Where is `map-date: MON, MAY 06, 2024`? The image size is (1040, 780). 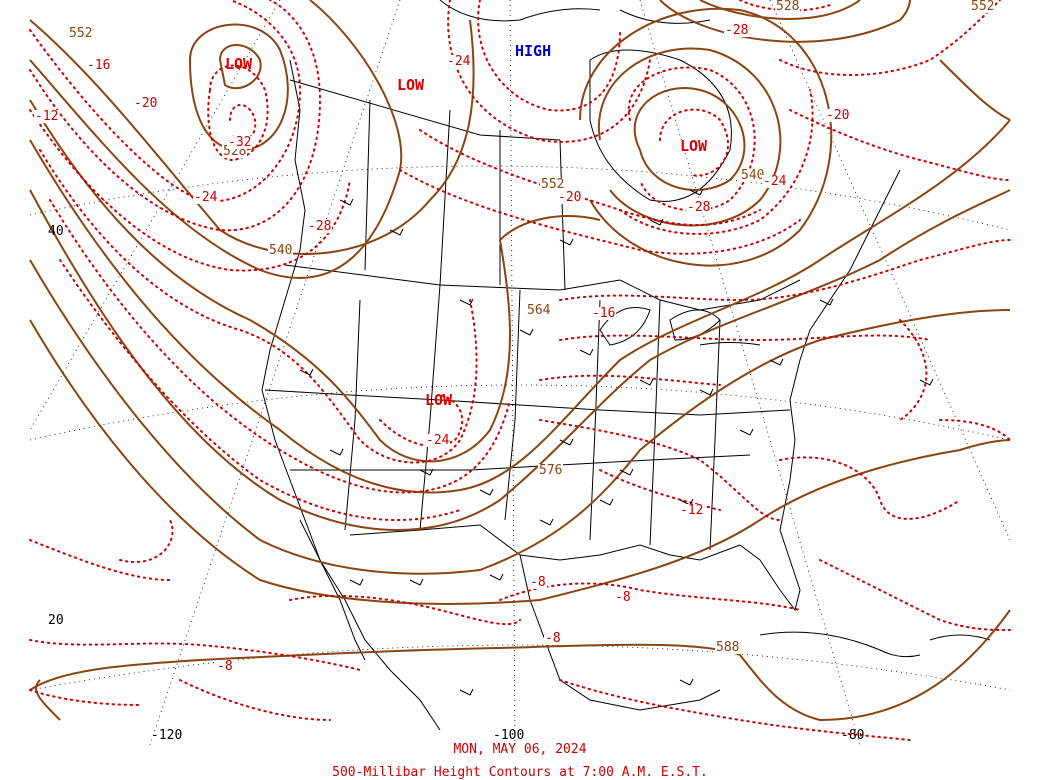
map-date: MON, MAY 06, 2024 is located at coordinates (520, 749).